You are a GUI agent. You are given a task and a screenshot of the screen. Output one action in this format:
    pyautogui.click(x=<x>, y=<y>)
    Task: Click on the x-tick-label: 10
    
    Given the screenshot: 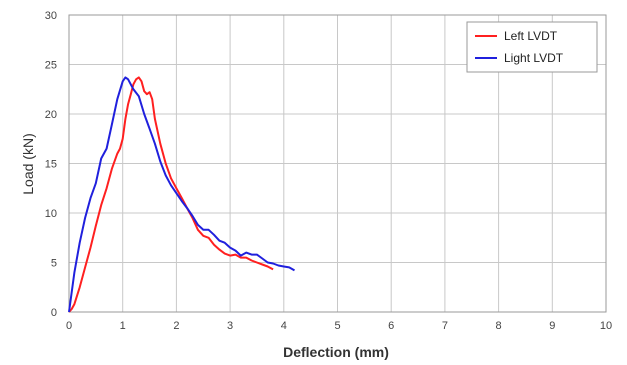 What is the action you would take?
    pyautogui.click(x=606, y=326)
    